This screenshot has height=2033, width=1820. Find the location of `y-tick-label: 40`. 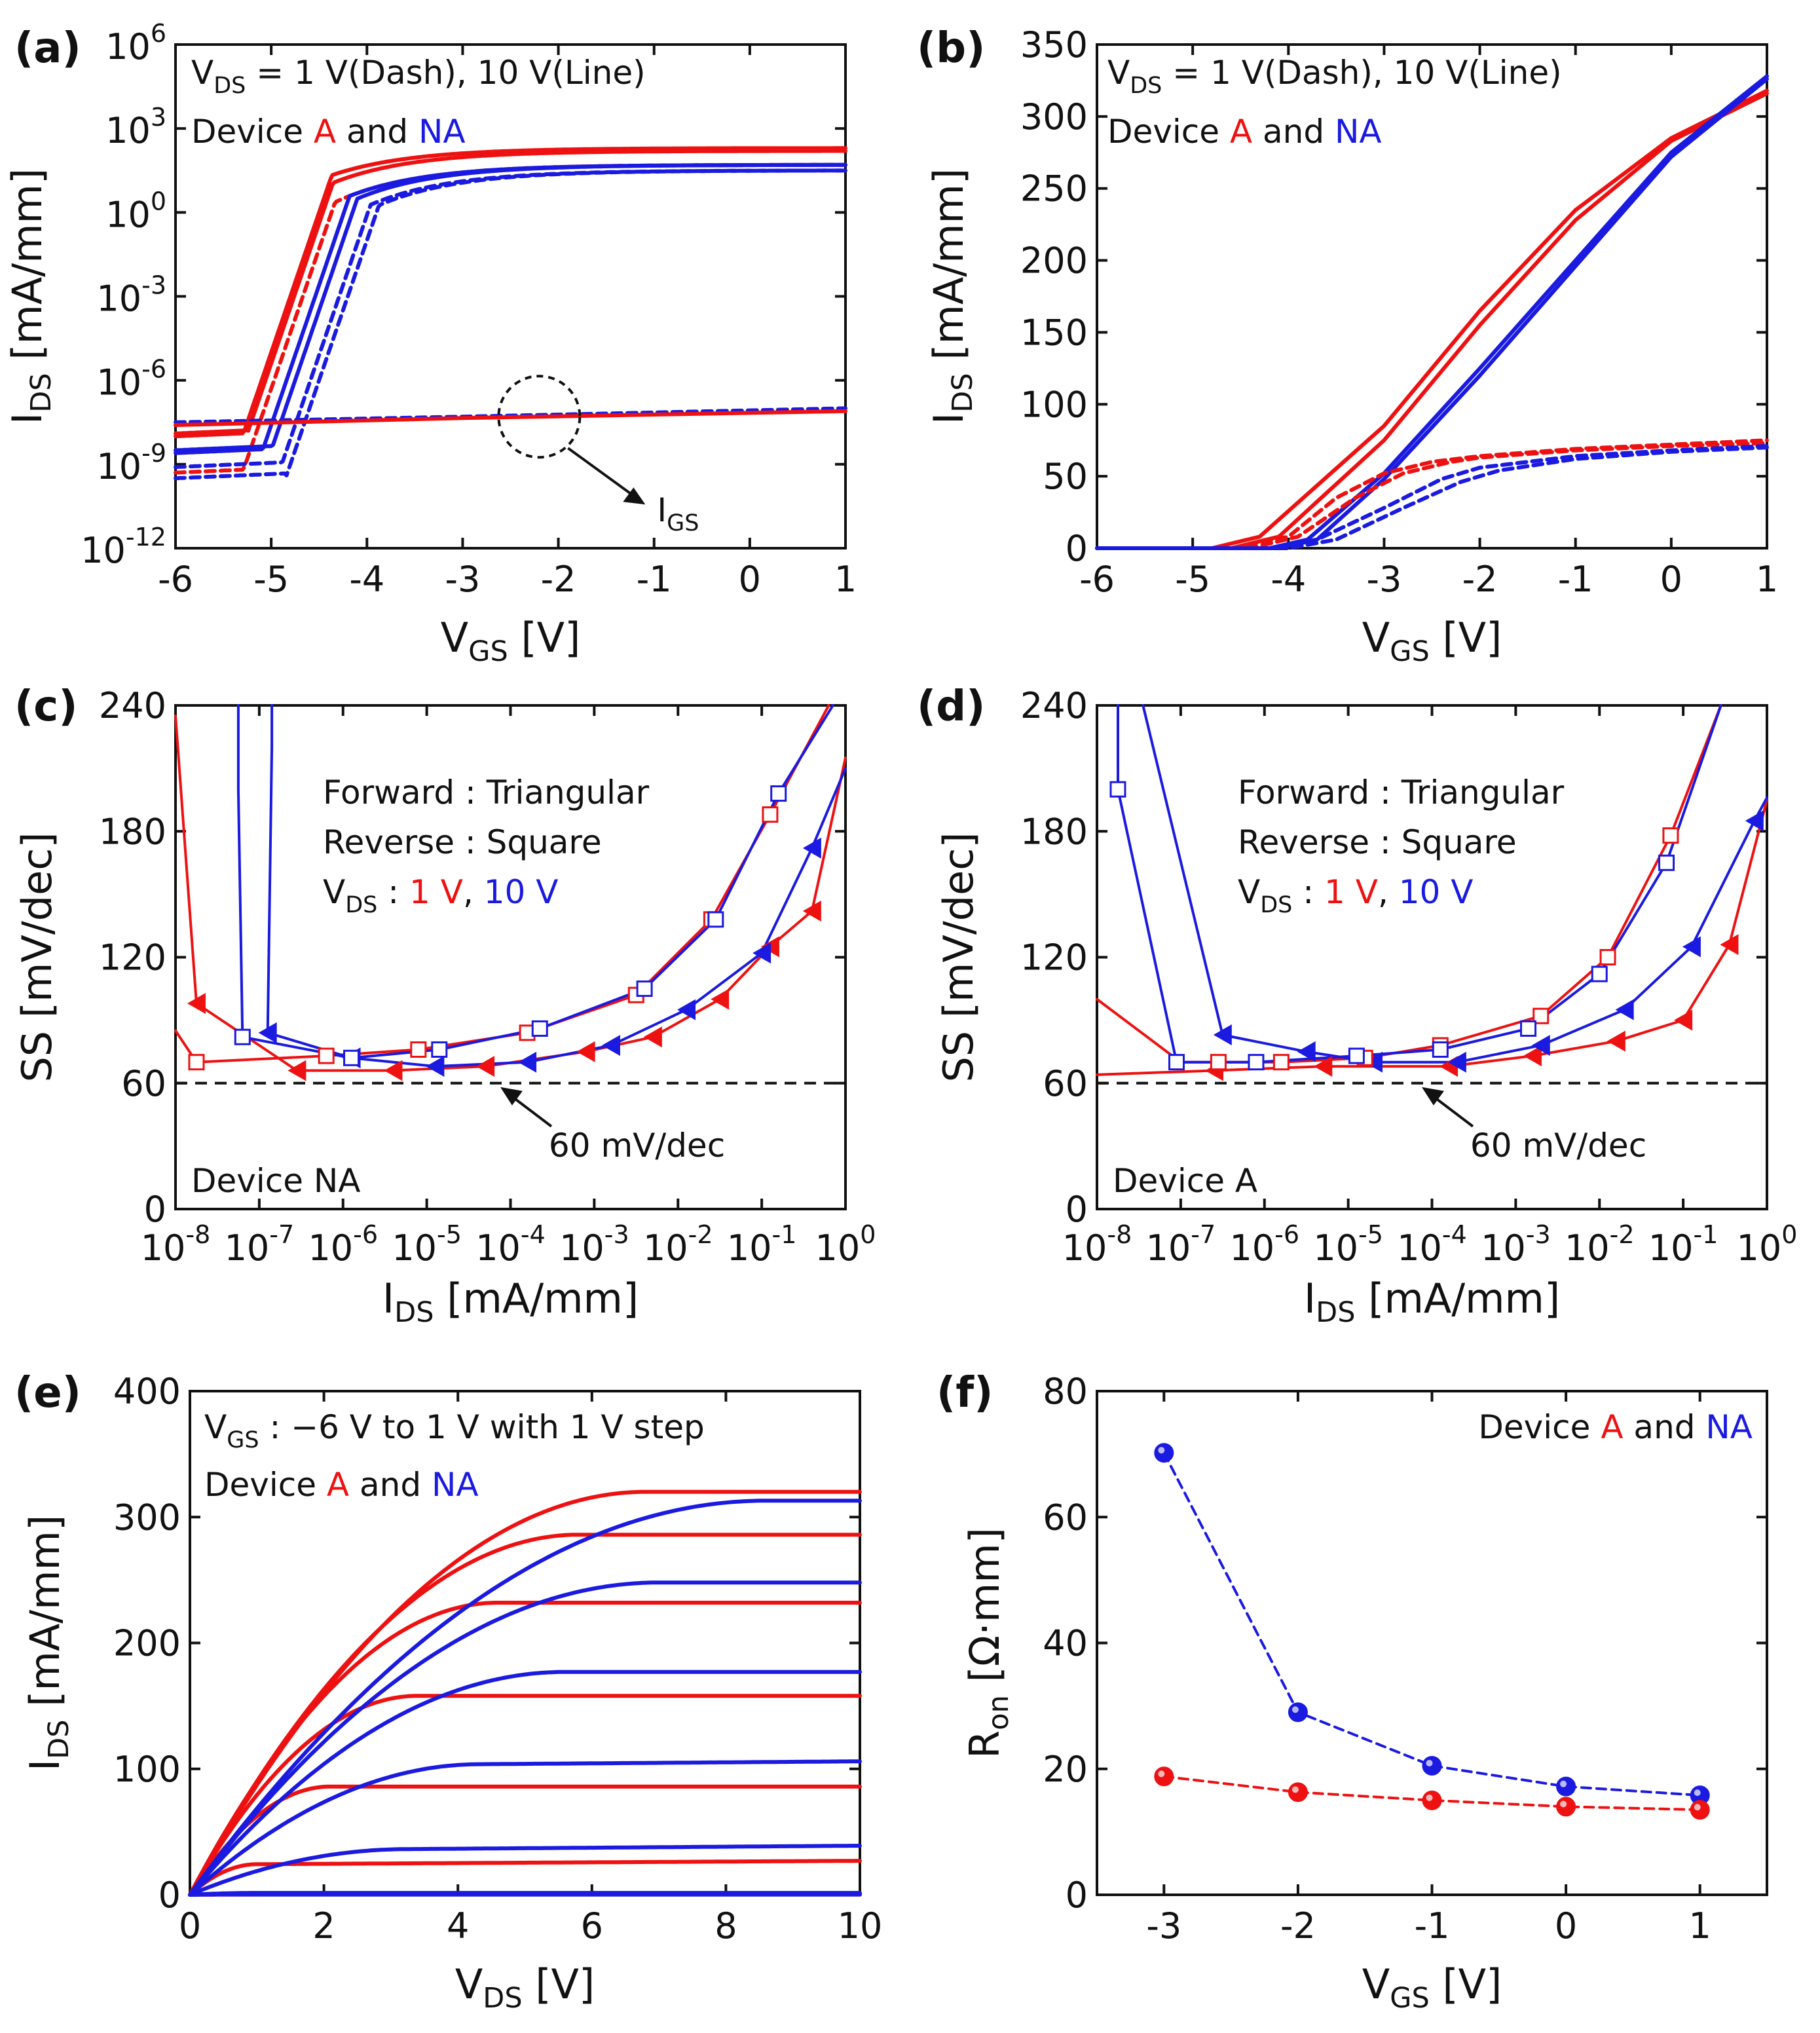

y-tick-label: 40 is located at coordinates (1065, 1643).